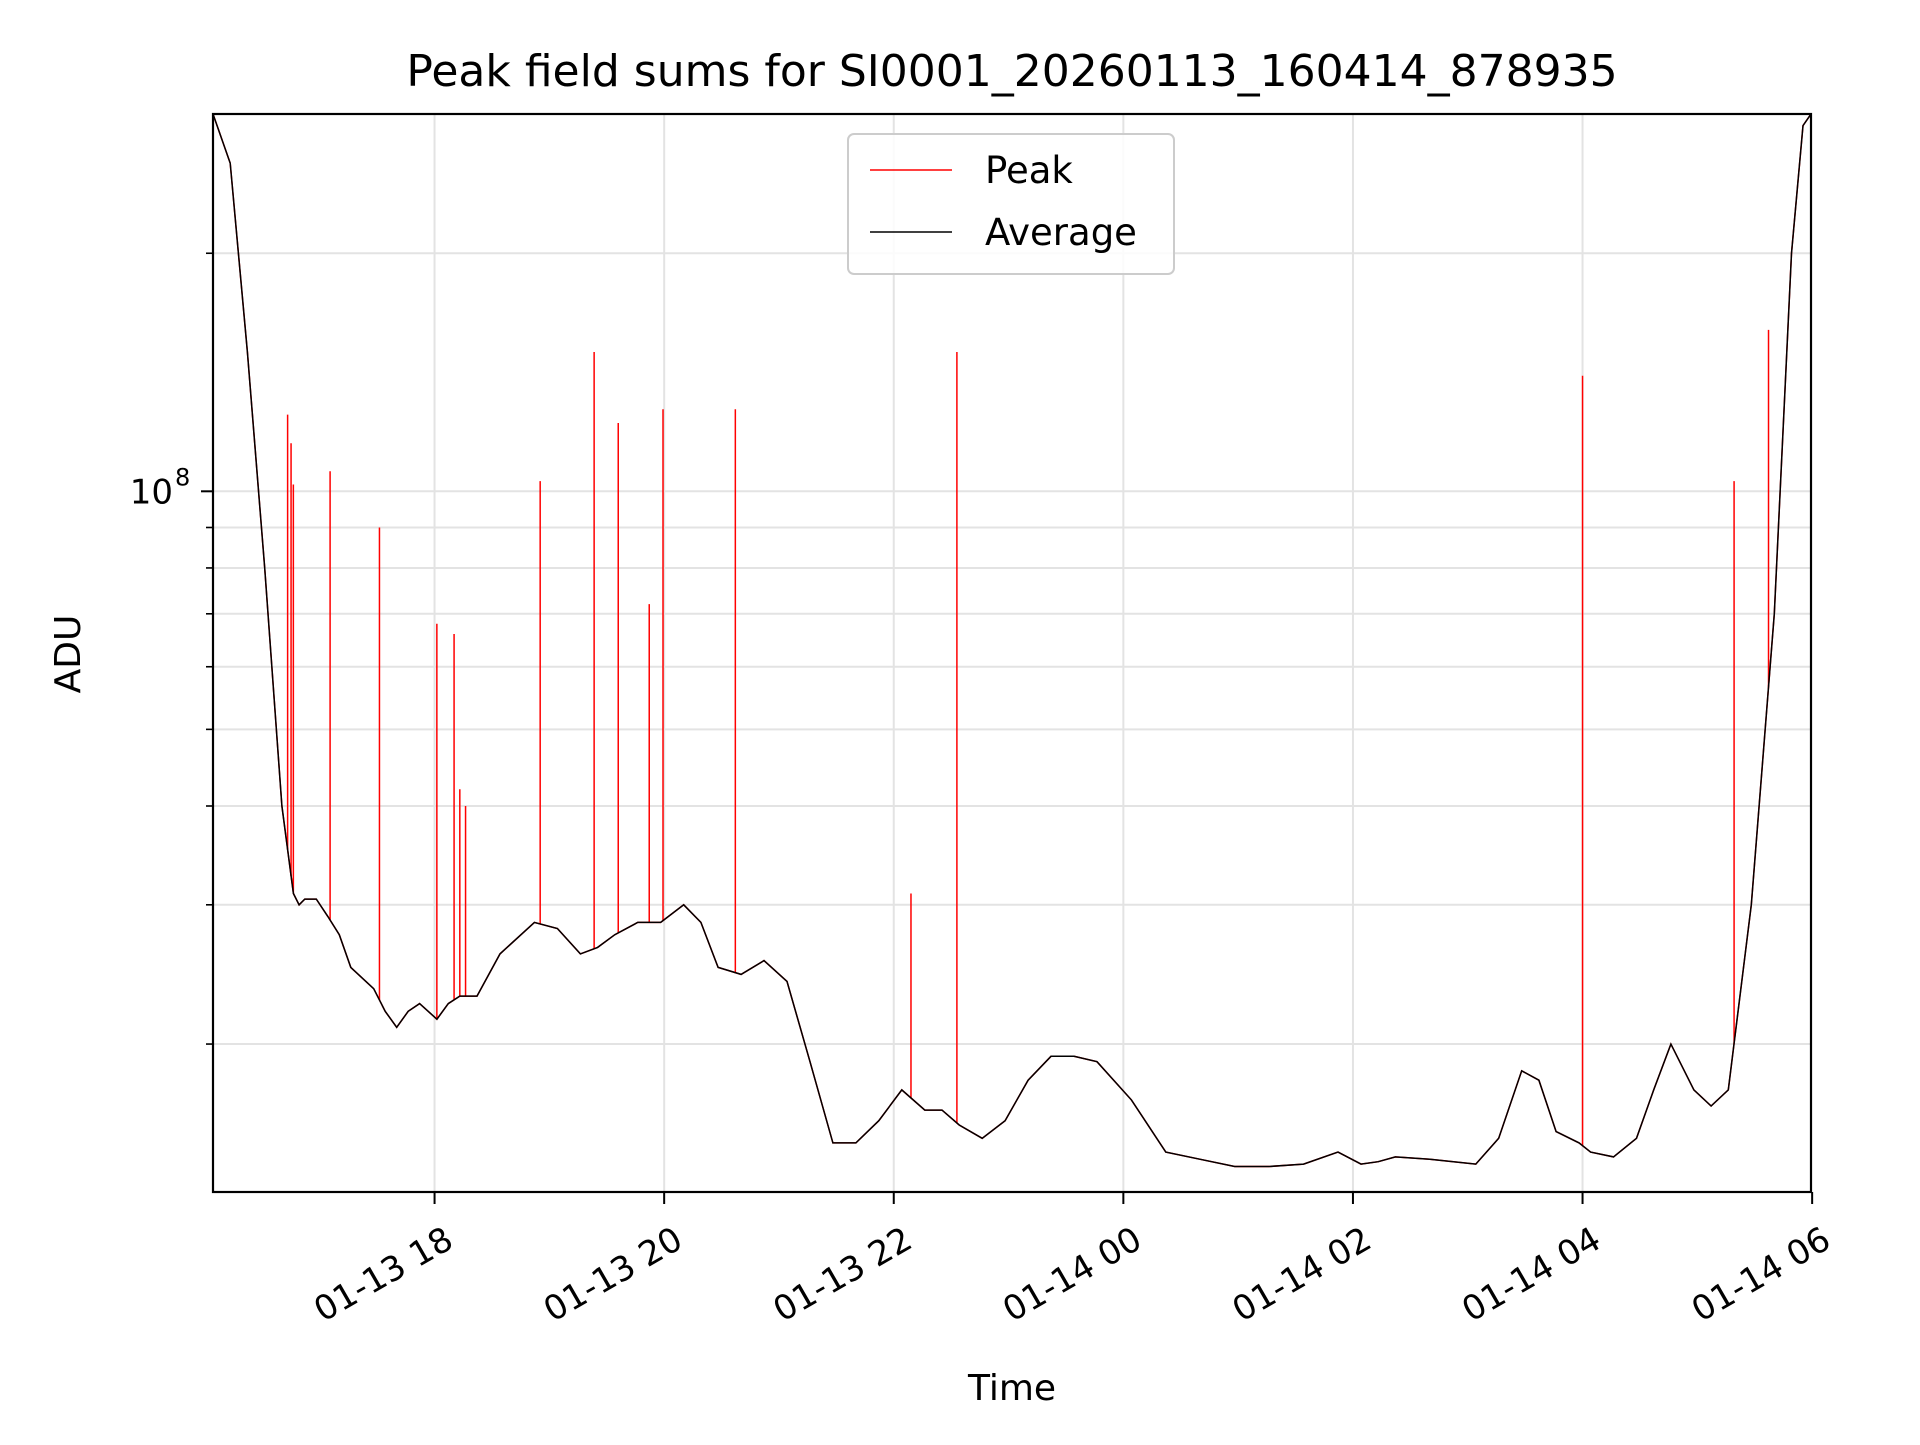 This screenshot has width=1920, height=1445. What do you see at coordinates (182, 477) in the screenshot?
I see `y-tick-label-exponent: 8` at bounding box center [182, 477].